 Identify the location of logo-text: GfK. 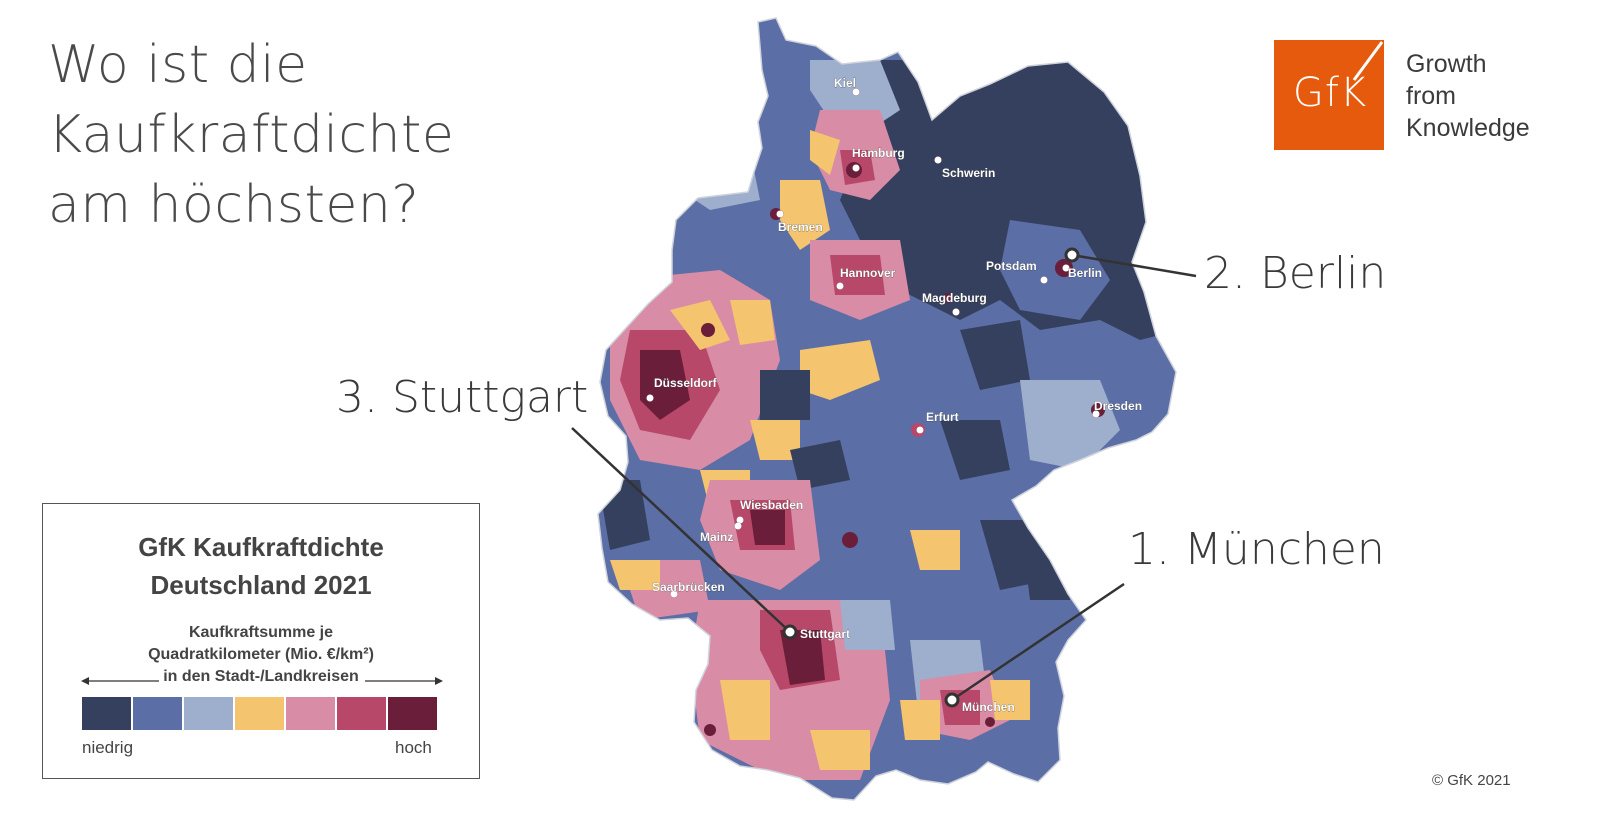
(1330, 93).